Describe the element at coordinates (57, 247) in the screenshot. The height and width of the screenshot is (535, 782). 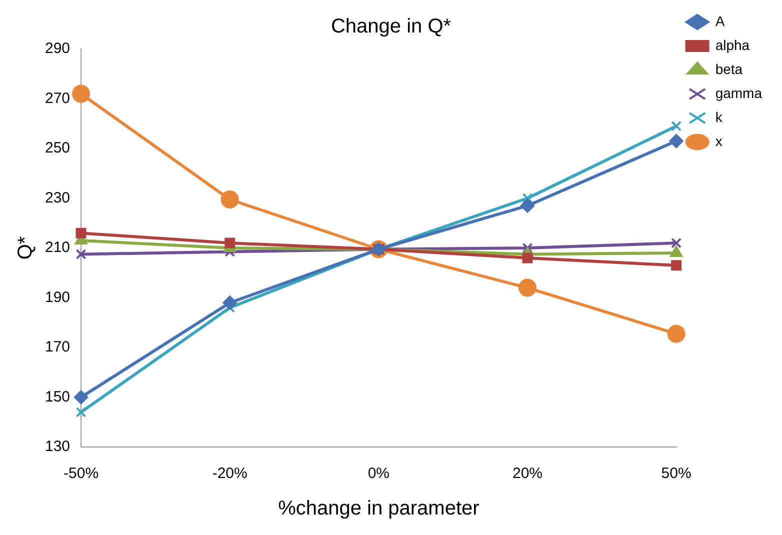
I see `y-tick-label: 210` at that location.